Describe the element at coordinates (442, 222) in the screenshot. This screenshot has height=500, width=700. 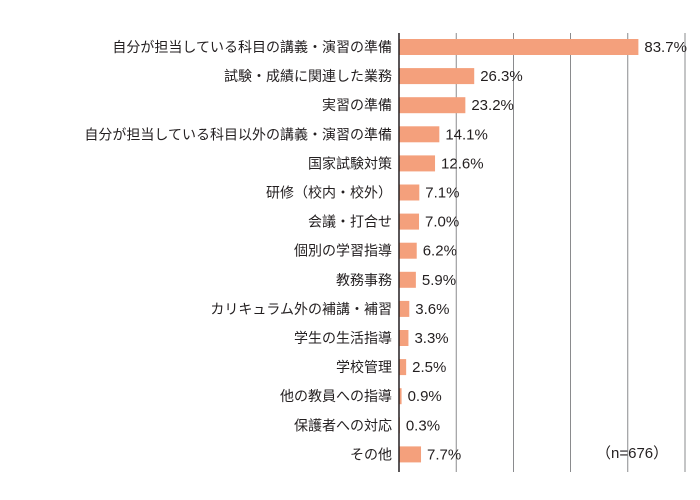
I see `value-label: 7.0%` at that location.